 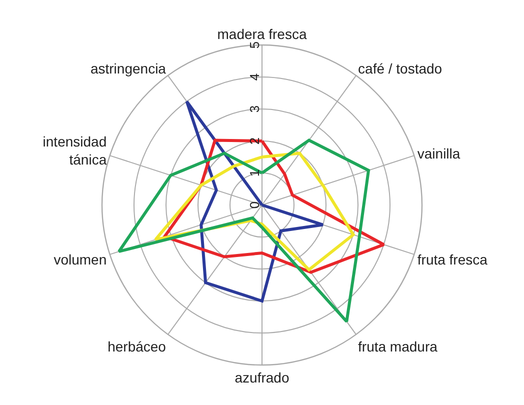 What do you see at coordinates (438, 153) in the screenshot?
I see `spoke-label: vainilla` at bounding box center [438, 153].